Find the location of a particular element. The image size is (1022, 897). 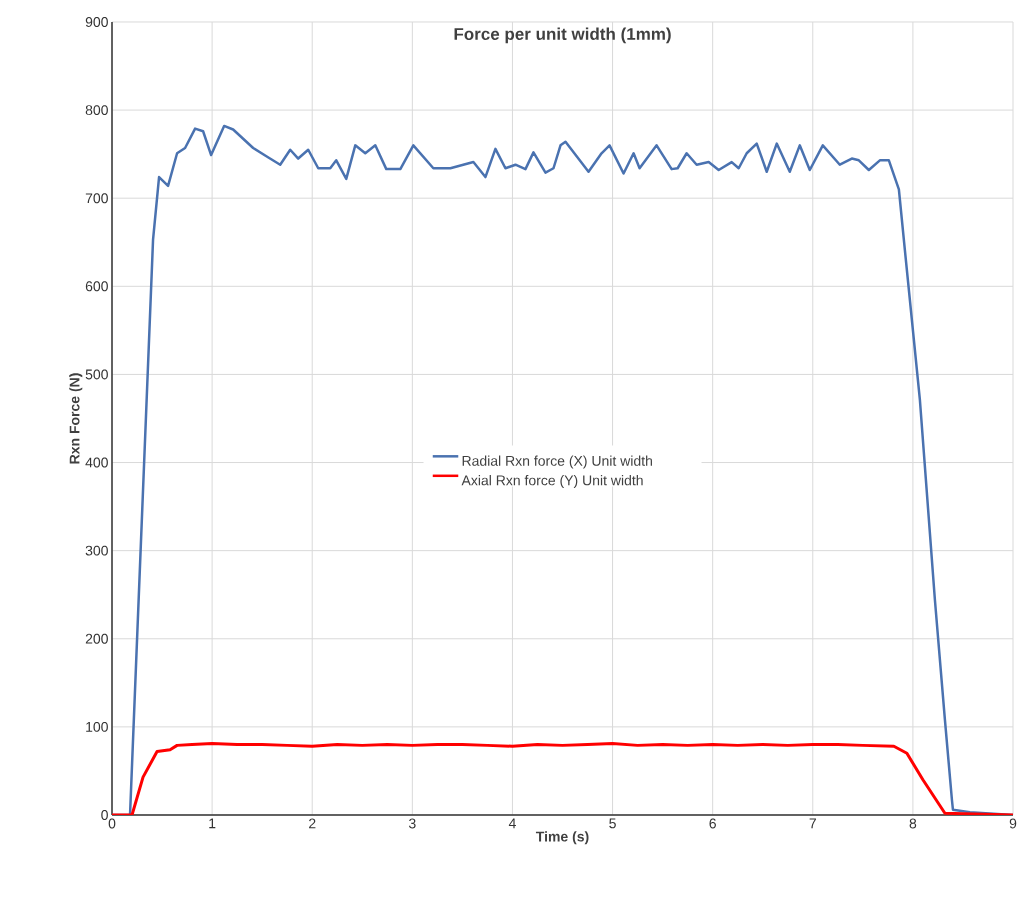

y-tick-label: 400 is located at coordinates (96, 462).